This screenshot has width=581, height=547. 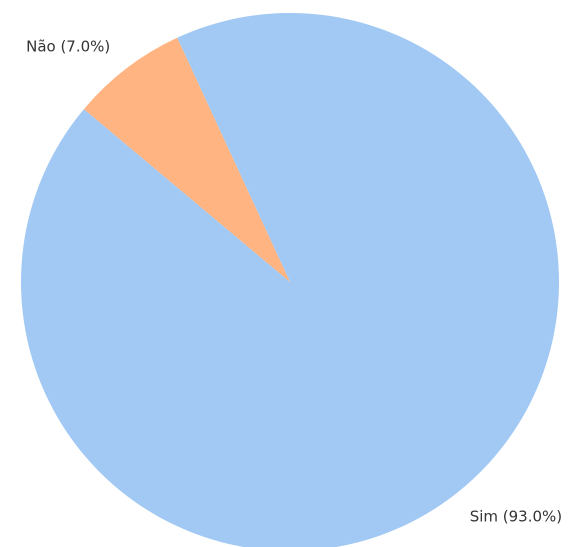 What do you see at coordinates (68, 46) in the screenshot?
I see `slice-label: Não (7.0%)` at bounding box center [68, 46].